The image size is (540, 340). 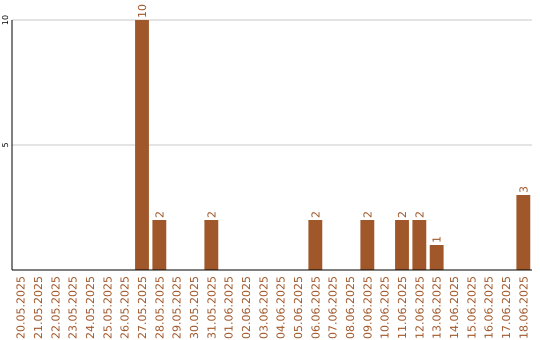 I want to click on x-tick-label: 03.06.2025, so click(x=263, y=307).